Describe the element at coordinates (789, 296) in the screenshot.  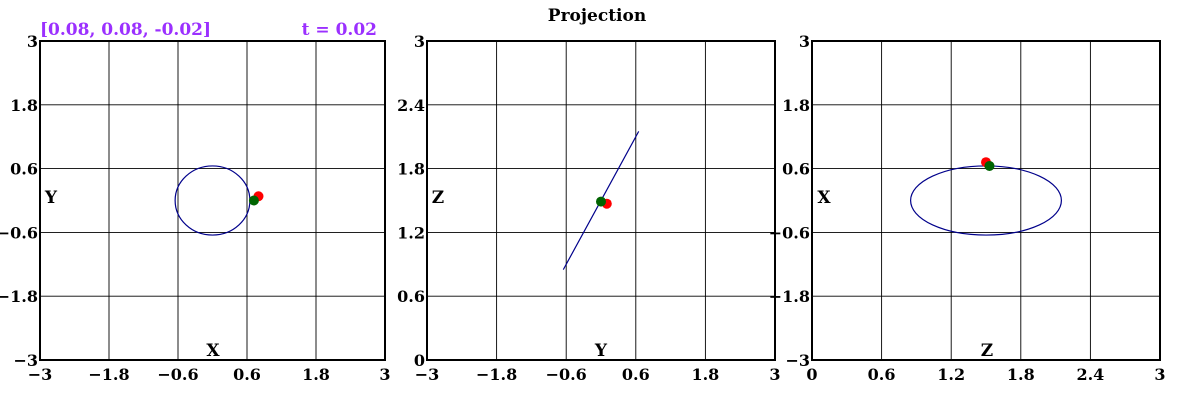
I see `y-tick-label-zx-1: −1.8` at that location.